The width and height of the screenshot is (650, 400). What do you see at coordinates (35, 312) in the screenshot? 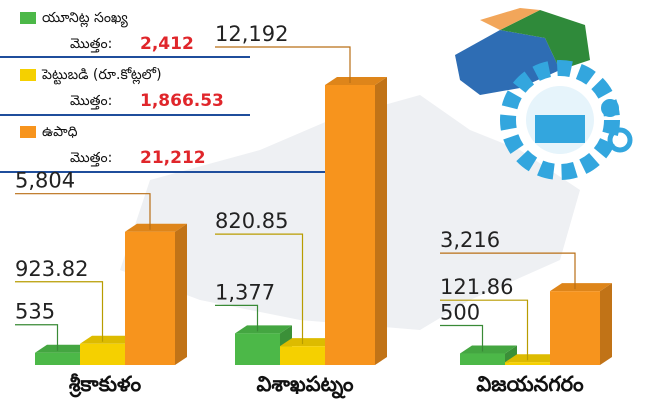
I see `value-label: 535` at bounding box center [35, 312].